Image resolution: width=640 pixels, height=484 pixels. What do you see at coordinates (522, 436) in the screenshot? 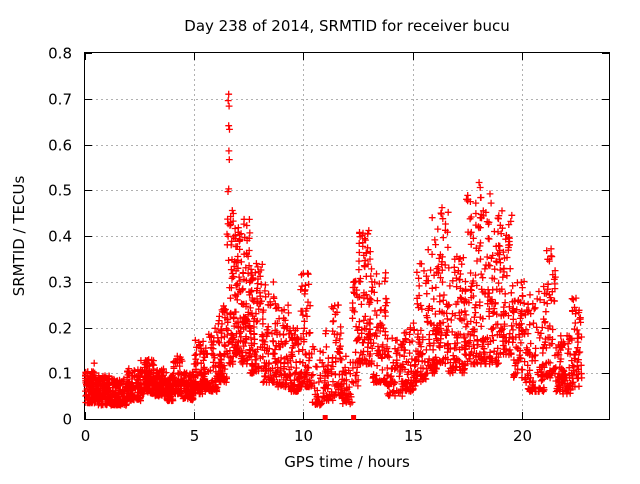
I see `x-tick-label: 20` at bounding box center [522, 436].